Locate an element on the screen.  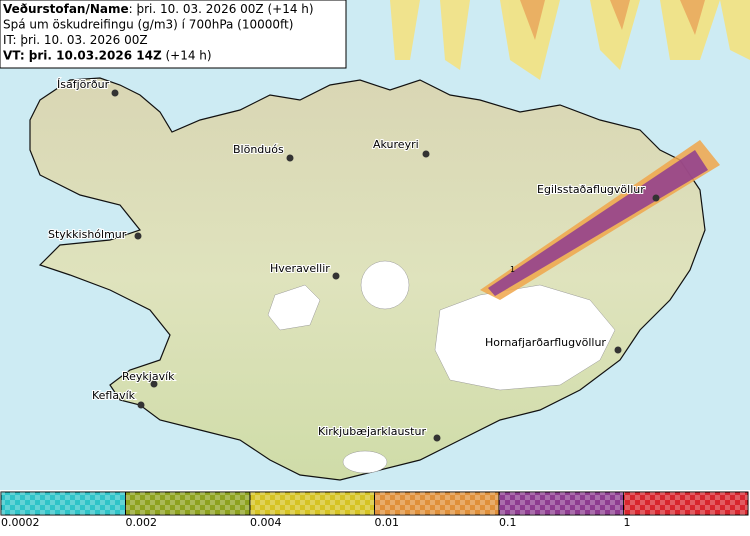
header-bold: Veðurstofan/Name is located at coordinates (66, 9).